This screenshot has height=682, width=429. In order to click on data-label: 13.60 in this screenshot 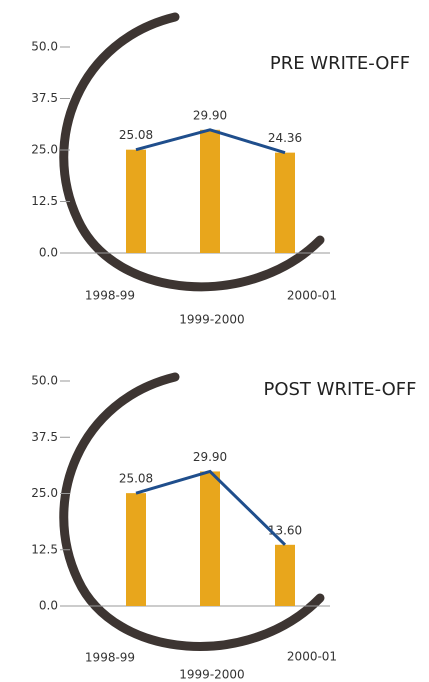, I will do `click(285, 530)`.